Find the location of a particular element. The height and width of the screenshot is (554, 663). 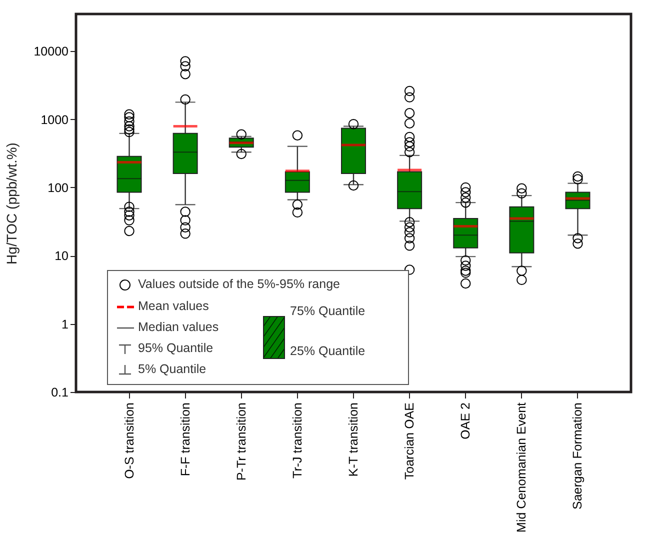

x-tick-label: K-T transition is located at coordinates (353, 439).